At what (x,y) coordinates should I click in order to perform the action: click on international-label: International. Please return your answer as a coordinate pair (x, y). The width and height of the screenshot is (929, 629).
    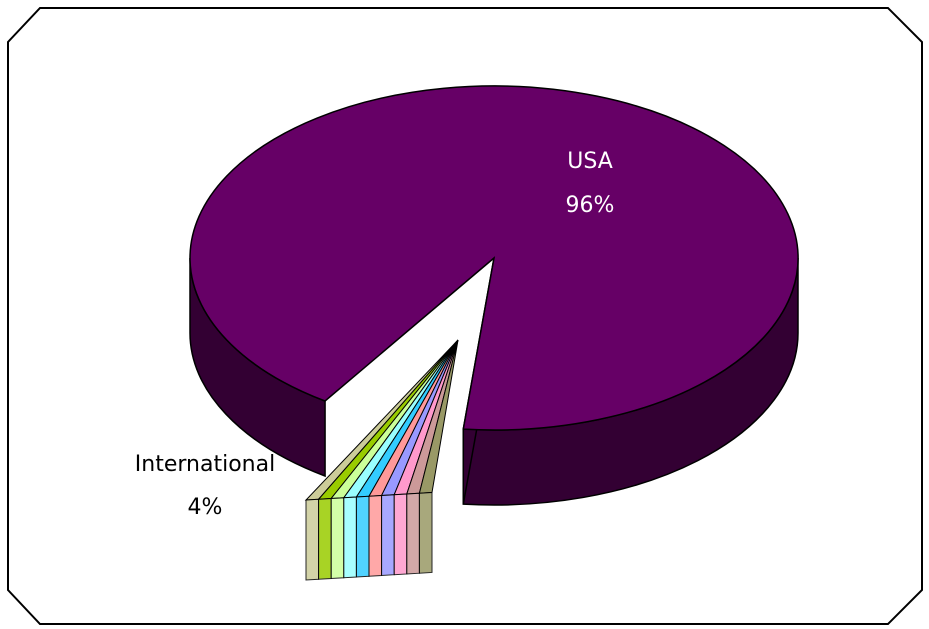
    Looking at the image, I should click on (205, 464).